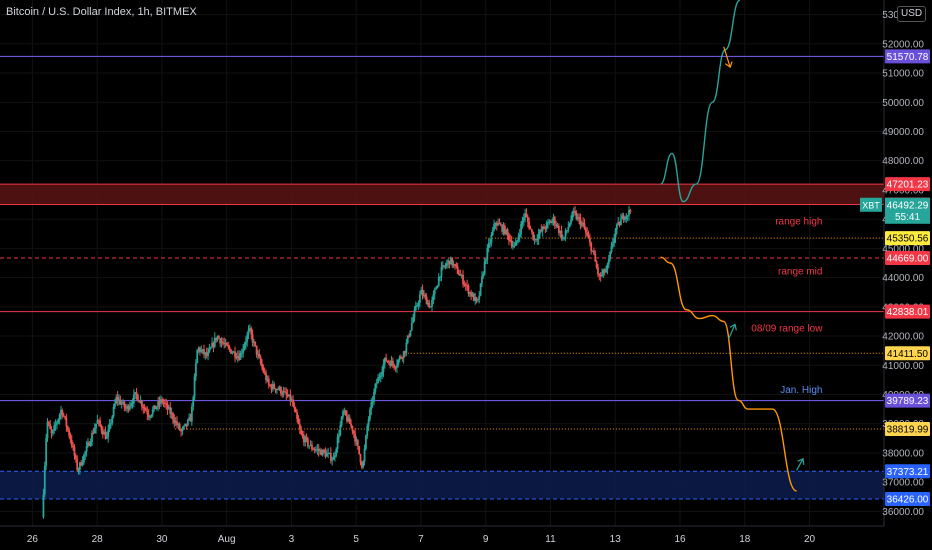 The image size is (932, 550). Describe the element at coordinates (466, 537) in the screenshot. I see `x-axis: 26 28 30 Aug 3 5 7 9 11 13 16 18 20` at that location.